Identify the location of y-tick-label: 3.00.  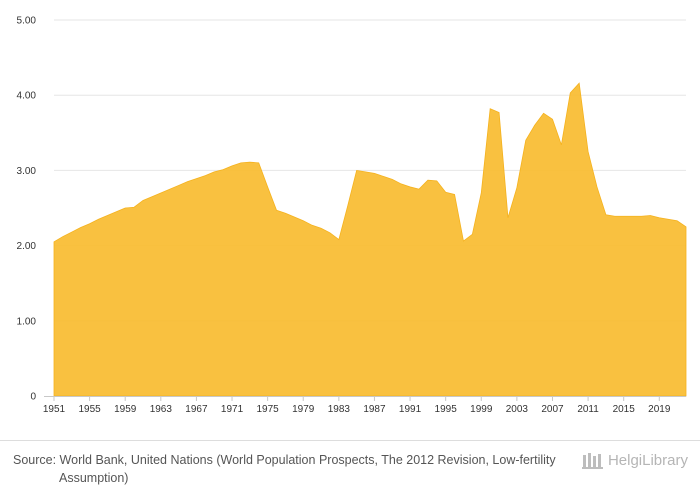
(27, 171).